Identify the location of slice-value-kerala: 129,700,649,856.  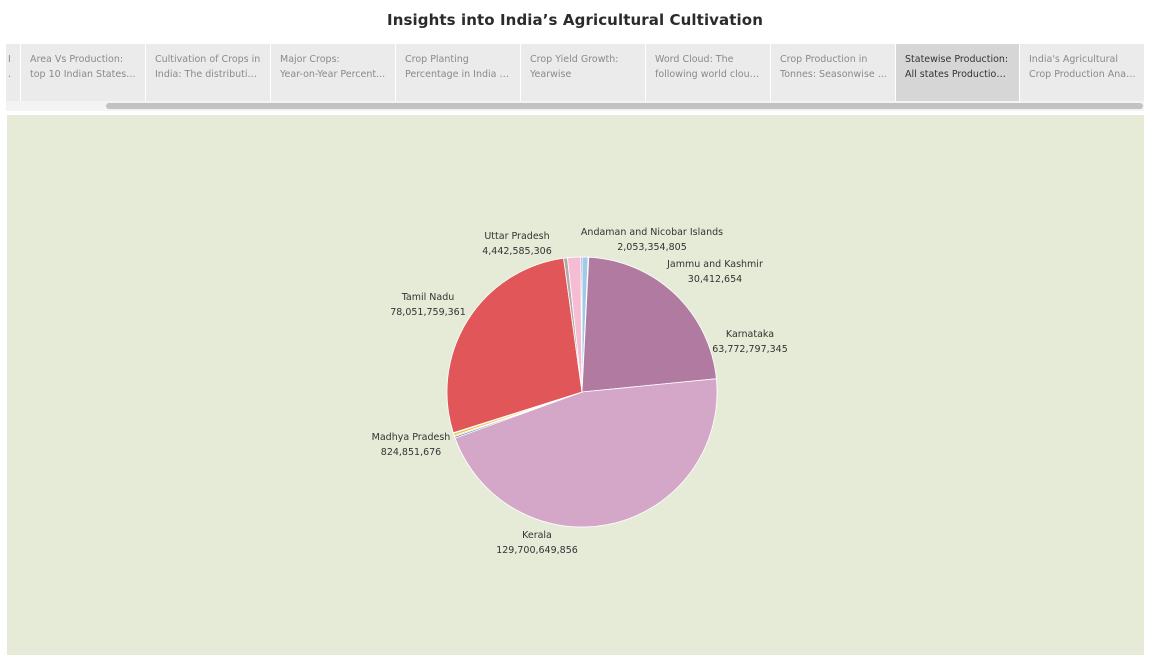
(537, 550).